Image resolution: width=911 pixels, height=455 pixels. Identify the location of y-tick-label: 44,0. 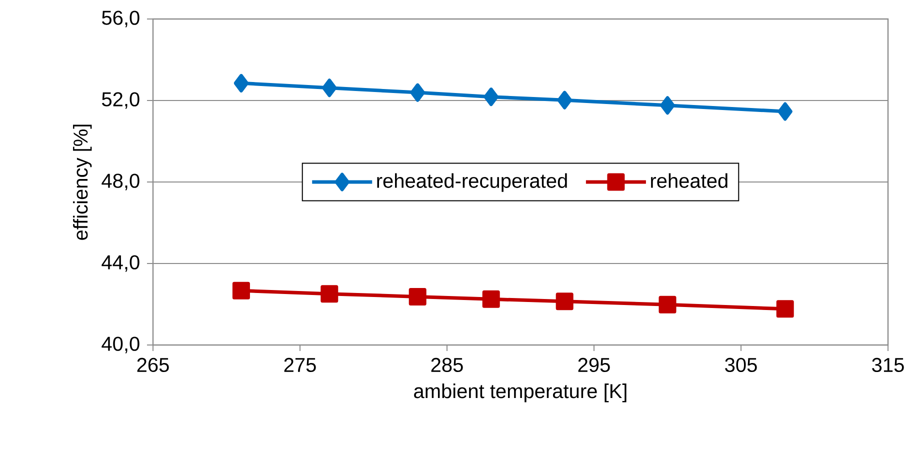
(121, 263).